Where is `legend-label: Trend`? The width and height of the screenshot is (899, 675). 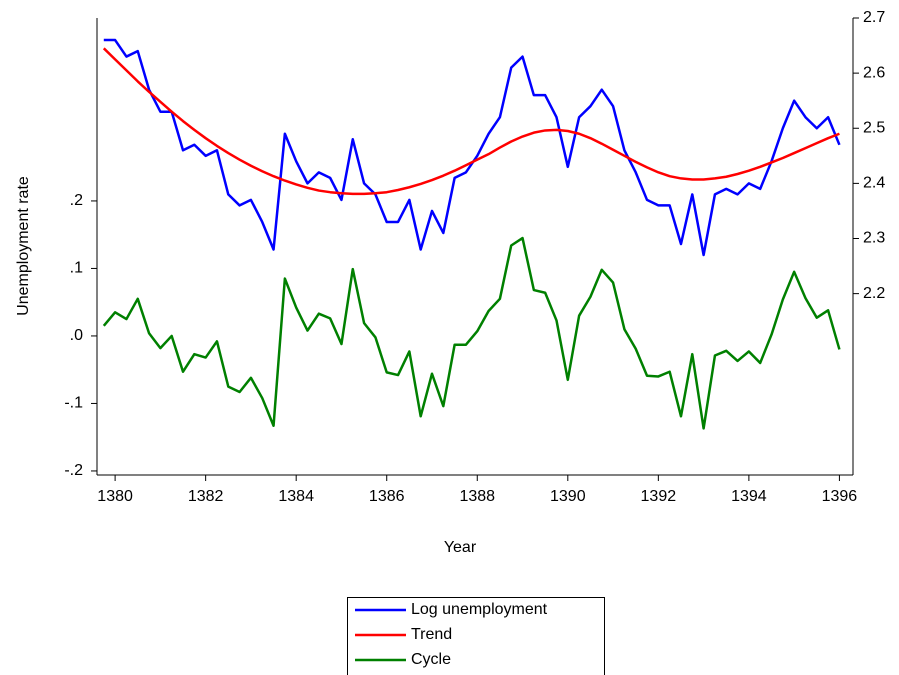
legend-label: Trend is located at coordinates (431, 634).